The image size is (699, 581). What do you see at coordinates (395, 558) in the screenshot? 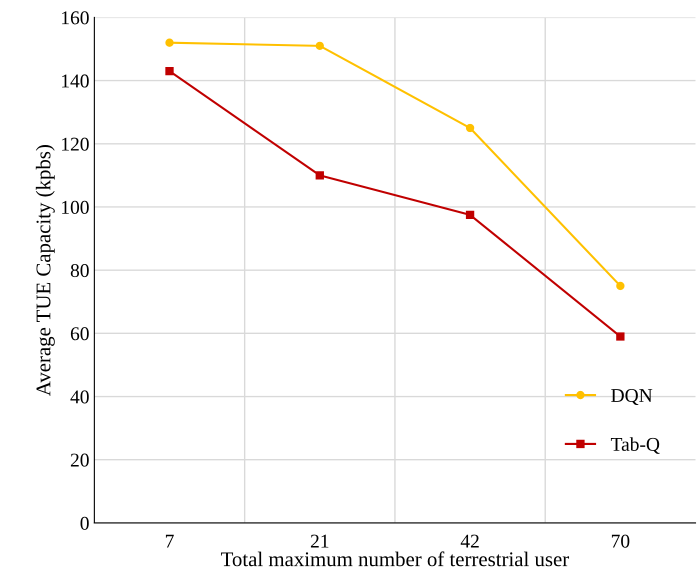
I see `x-axis-title: Total maximum number of terrestrial user` at bounding box center [395, 558].